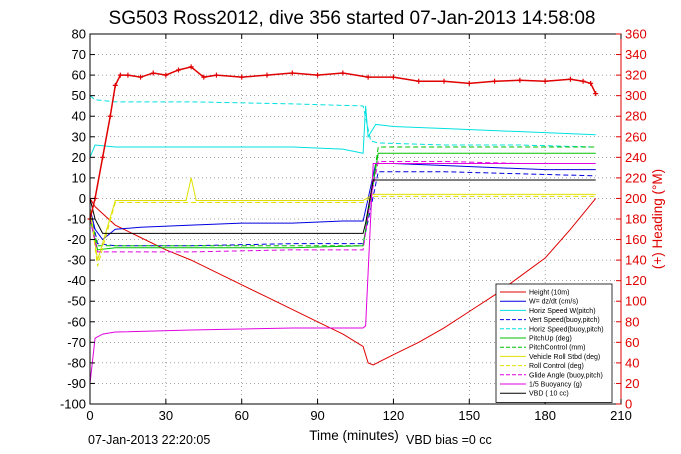 The image size is (681, 454). Describe the element at coordinates (566, 375) in the screenshot. I see `legend-label: Glide Angle (buoy,pitch)` at that location.